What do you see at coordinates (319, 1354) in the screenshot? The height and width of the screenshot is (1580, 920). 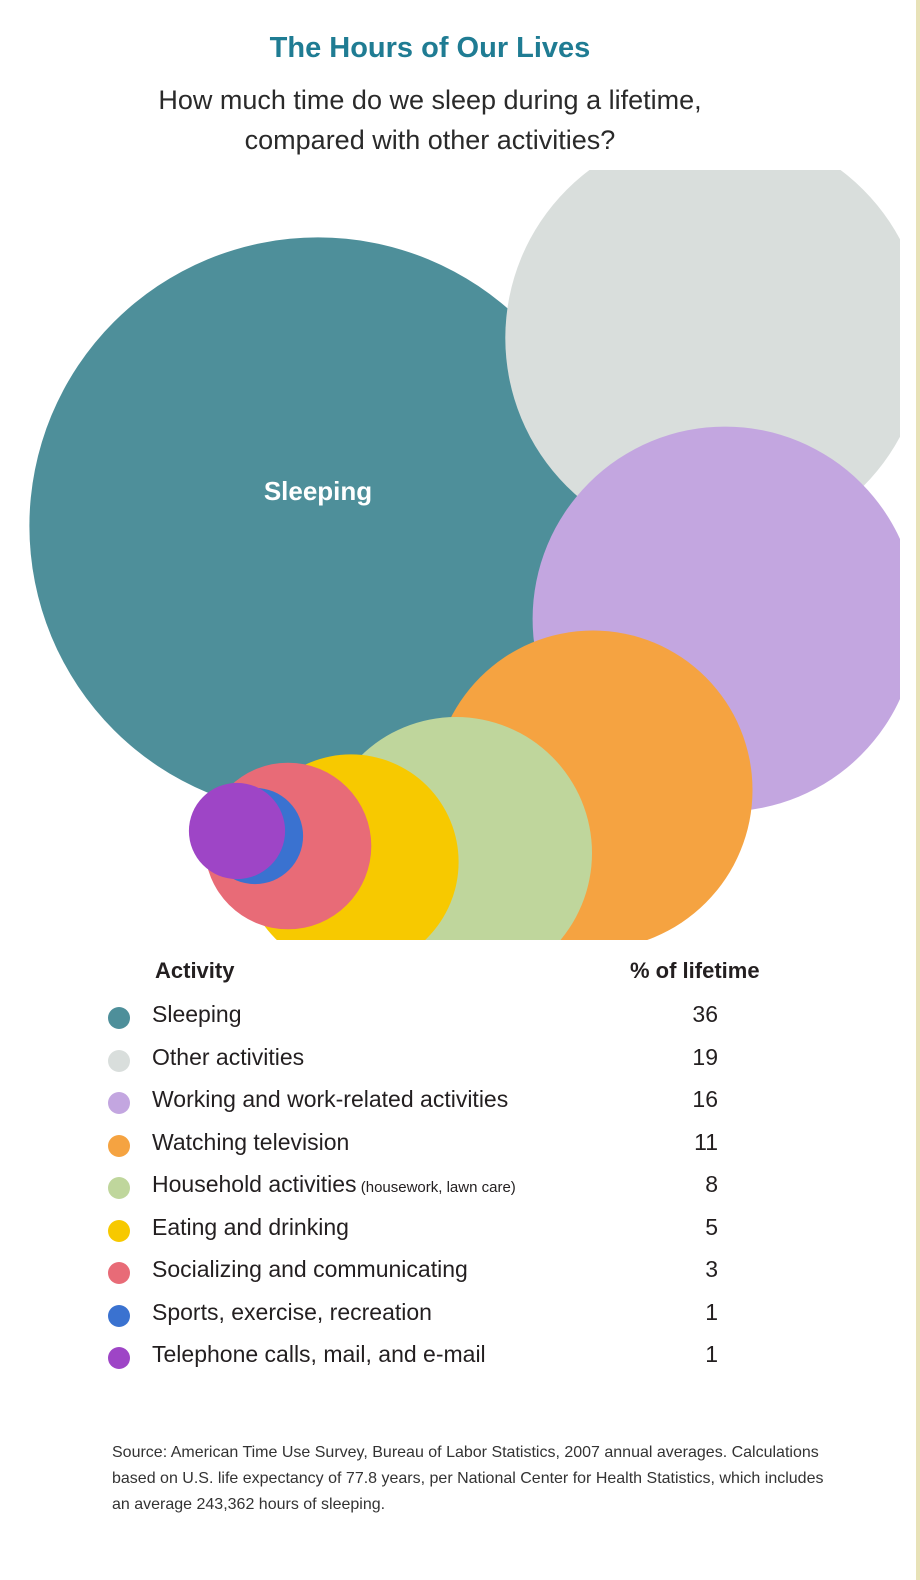 I see `activity-label: Telephone calls, mail, and e-mail` at bounding box center [319, 1354].